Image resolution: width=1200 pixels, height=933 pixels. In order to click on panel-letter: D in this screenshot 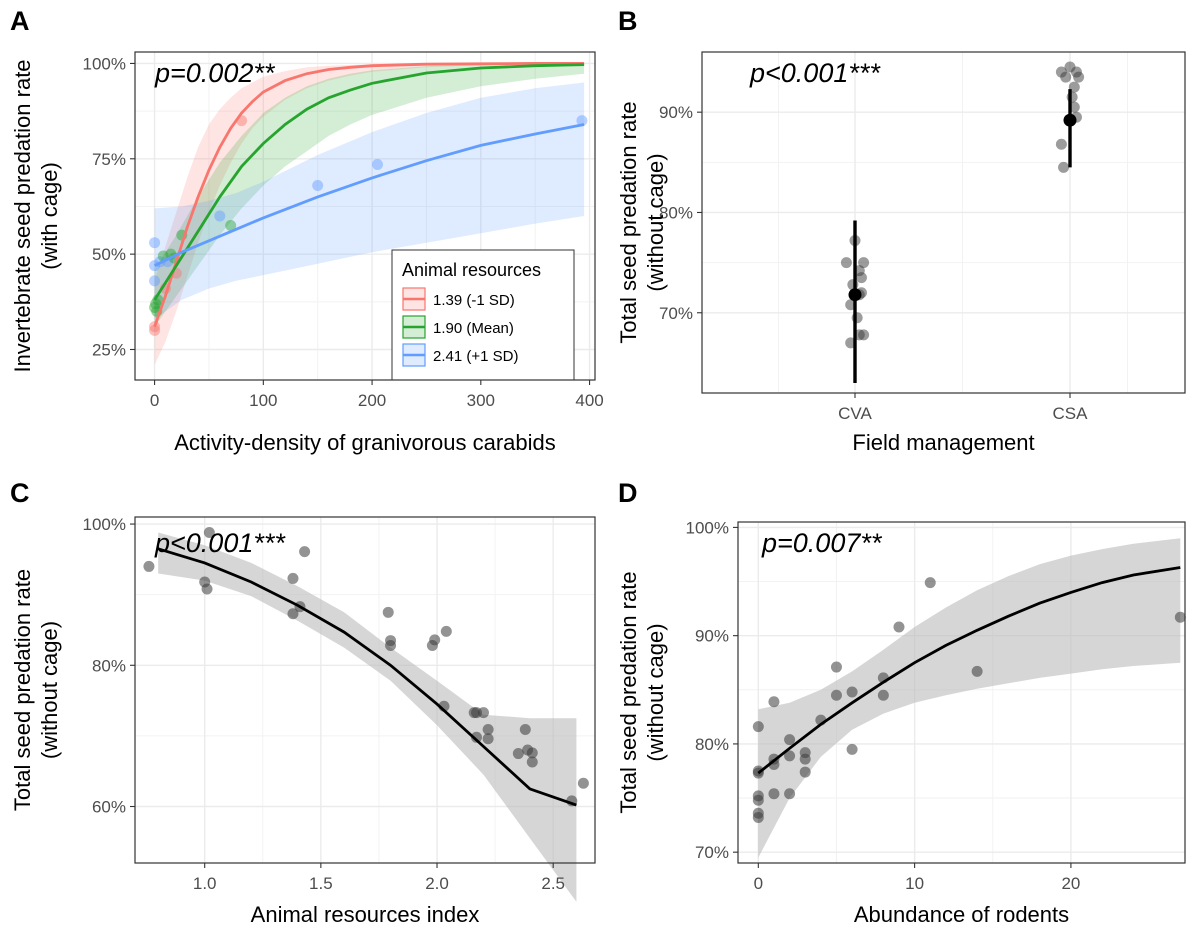, I will do `click(628, 493)`.